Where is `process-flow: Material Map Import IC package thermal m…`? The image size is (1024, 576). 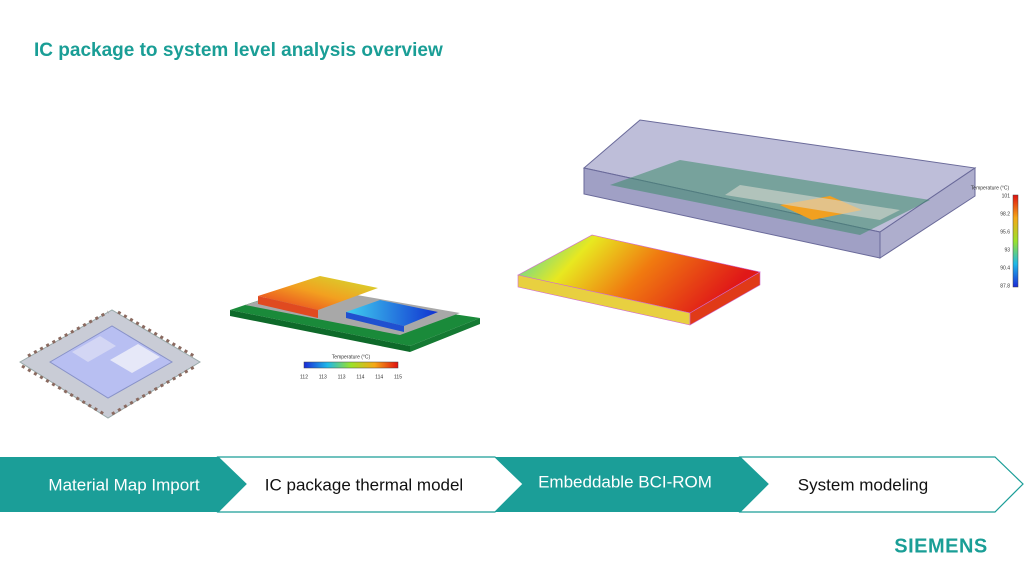 process-flow: Material Map Import IC package thermal m… is located at coordinates (512, 484).